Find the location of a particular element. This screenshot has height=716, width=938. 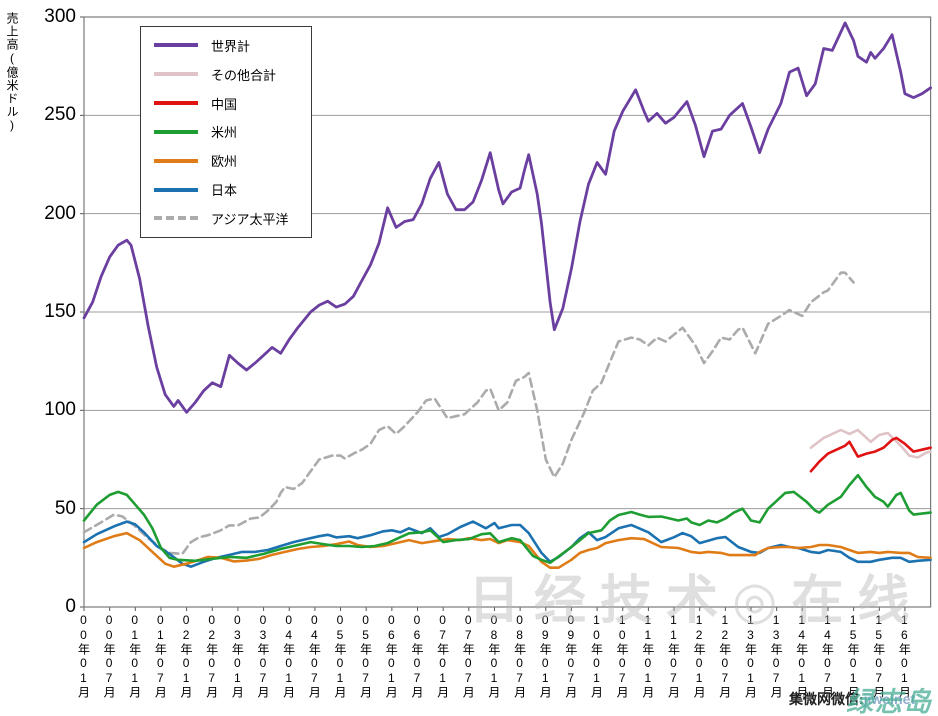

legend-label-china: 中国 is located at coordinates (224, 104).